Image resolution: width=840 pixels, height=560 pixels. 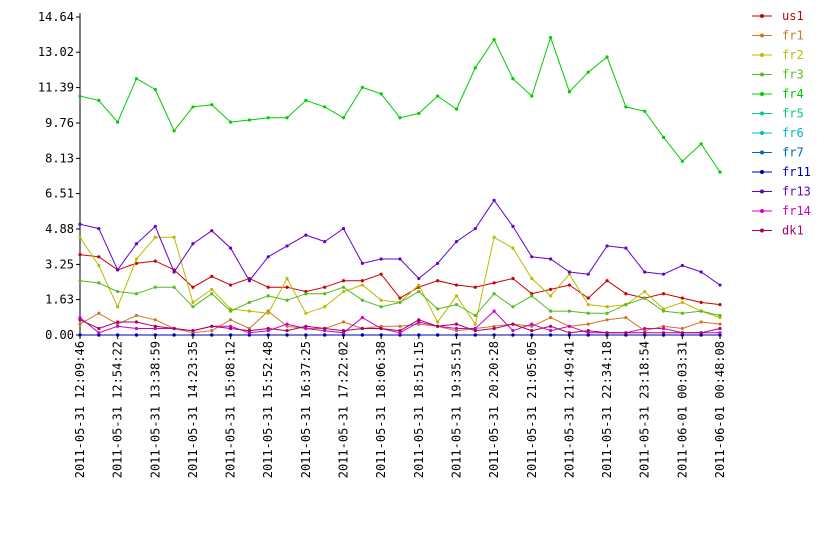 What do you see at coordinates (796, 211) in the screenshot?
I see `legend-label: fr14` at bounding box center [796, 211].